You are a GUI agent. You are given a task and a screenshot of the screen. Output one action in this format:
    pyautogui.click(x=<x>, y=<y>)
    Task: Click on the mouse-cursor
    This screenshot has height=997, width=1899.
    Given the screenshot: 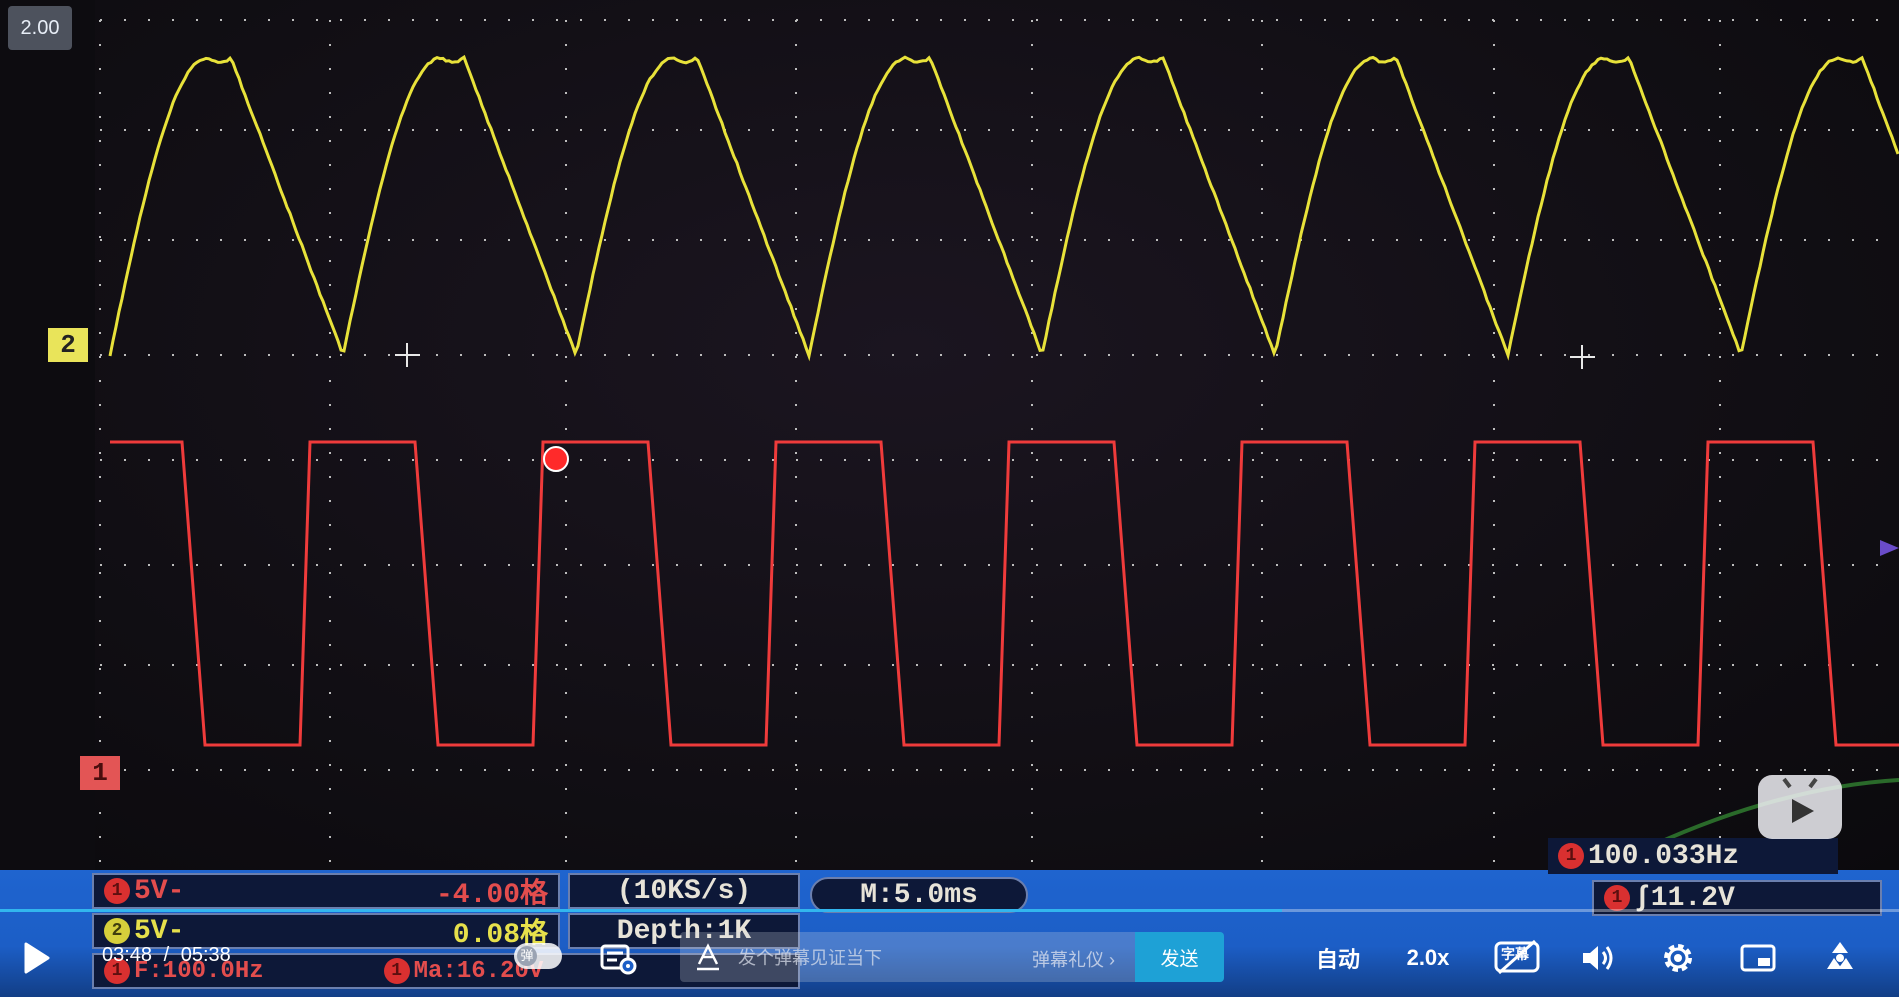 What is the action you would take?
    pyautogui.click(x=556, y=459)
    